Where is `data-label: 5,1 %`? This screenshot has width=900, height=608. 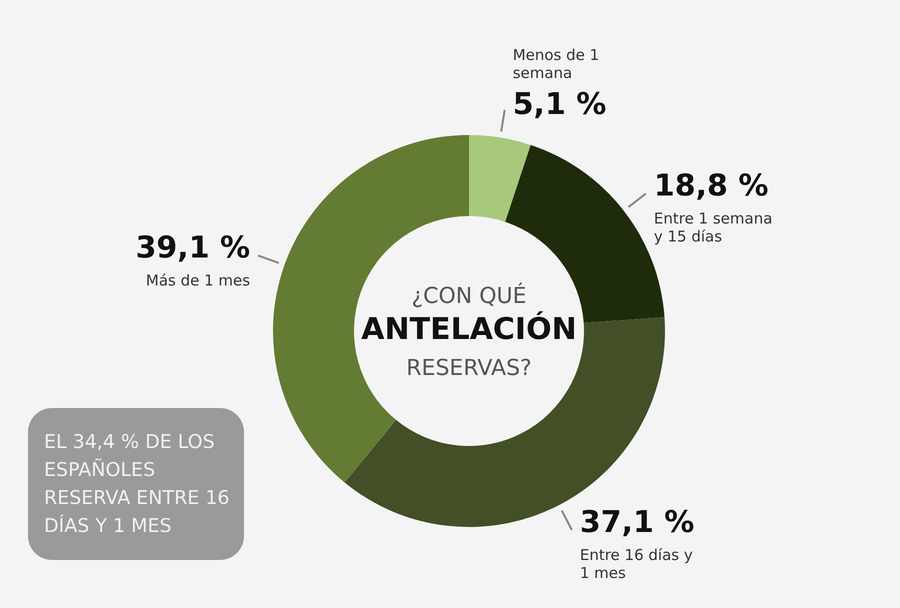 data-label: 5,1 % is located at coordinates (559, 104).